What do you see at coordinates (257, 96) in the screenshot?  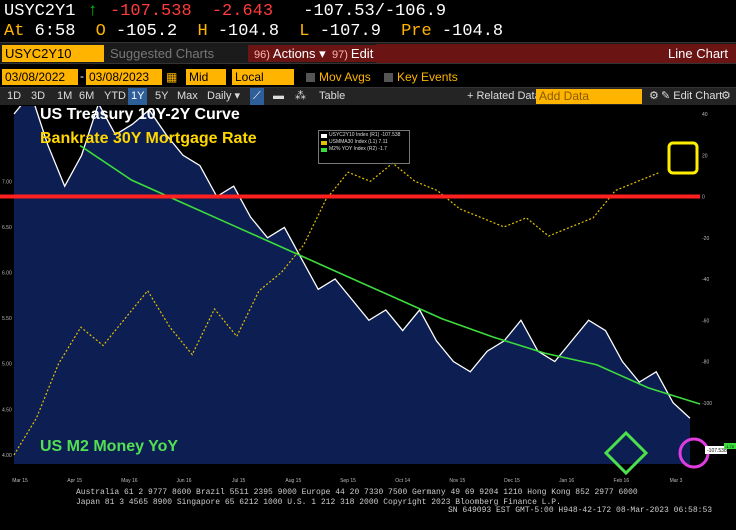 I see `line-chart-icon: ⟋` at bounding box center [257, 96].